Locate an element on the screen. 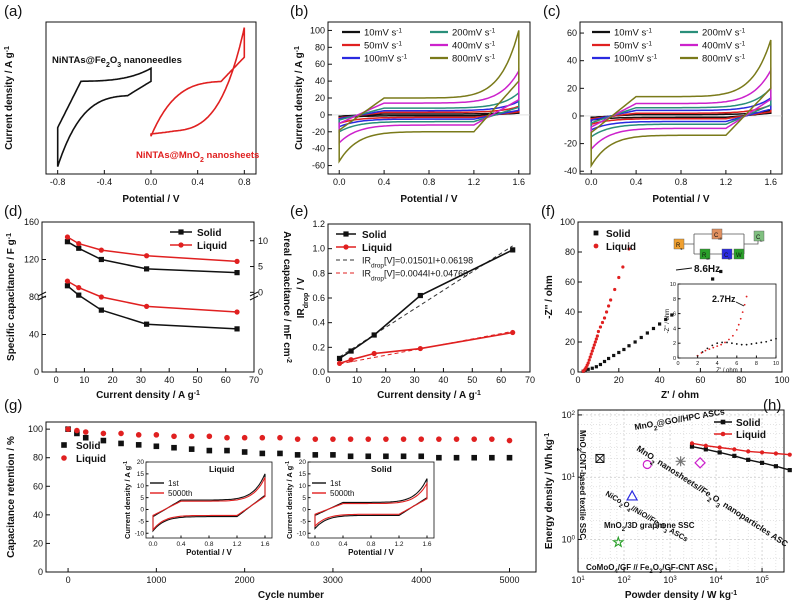 This screenshot has height=608, width=800. annotation-text: NiNTAs@MnO2 nanosheets is located at coordinates (197, 157).